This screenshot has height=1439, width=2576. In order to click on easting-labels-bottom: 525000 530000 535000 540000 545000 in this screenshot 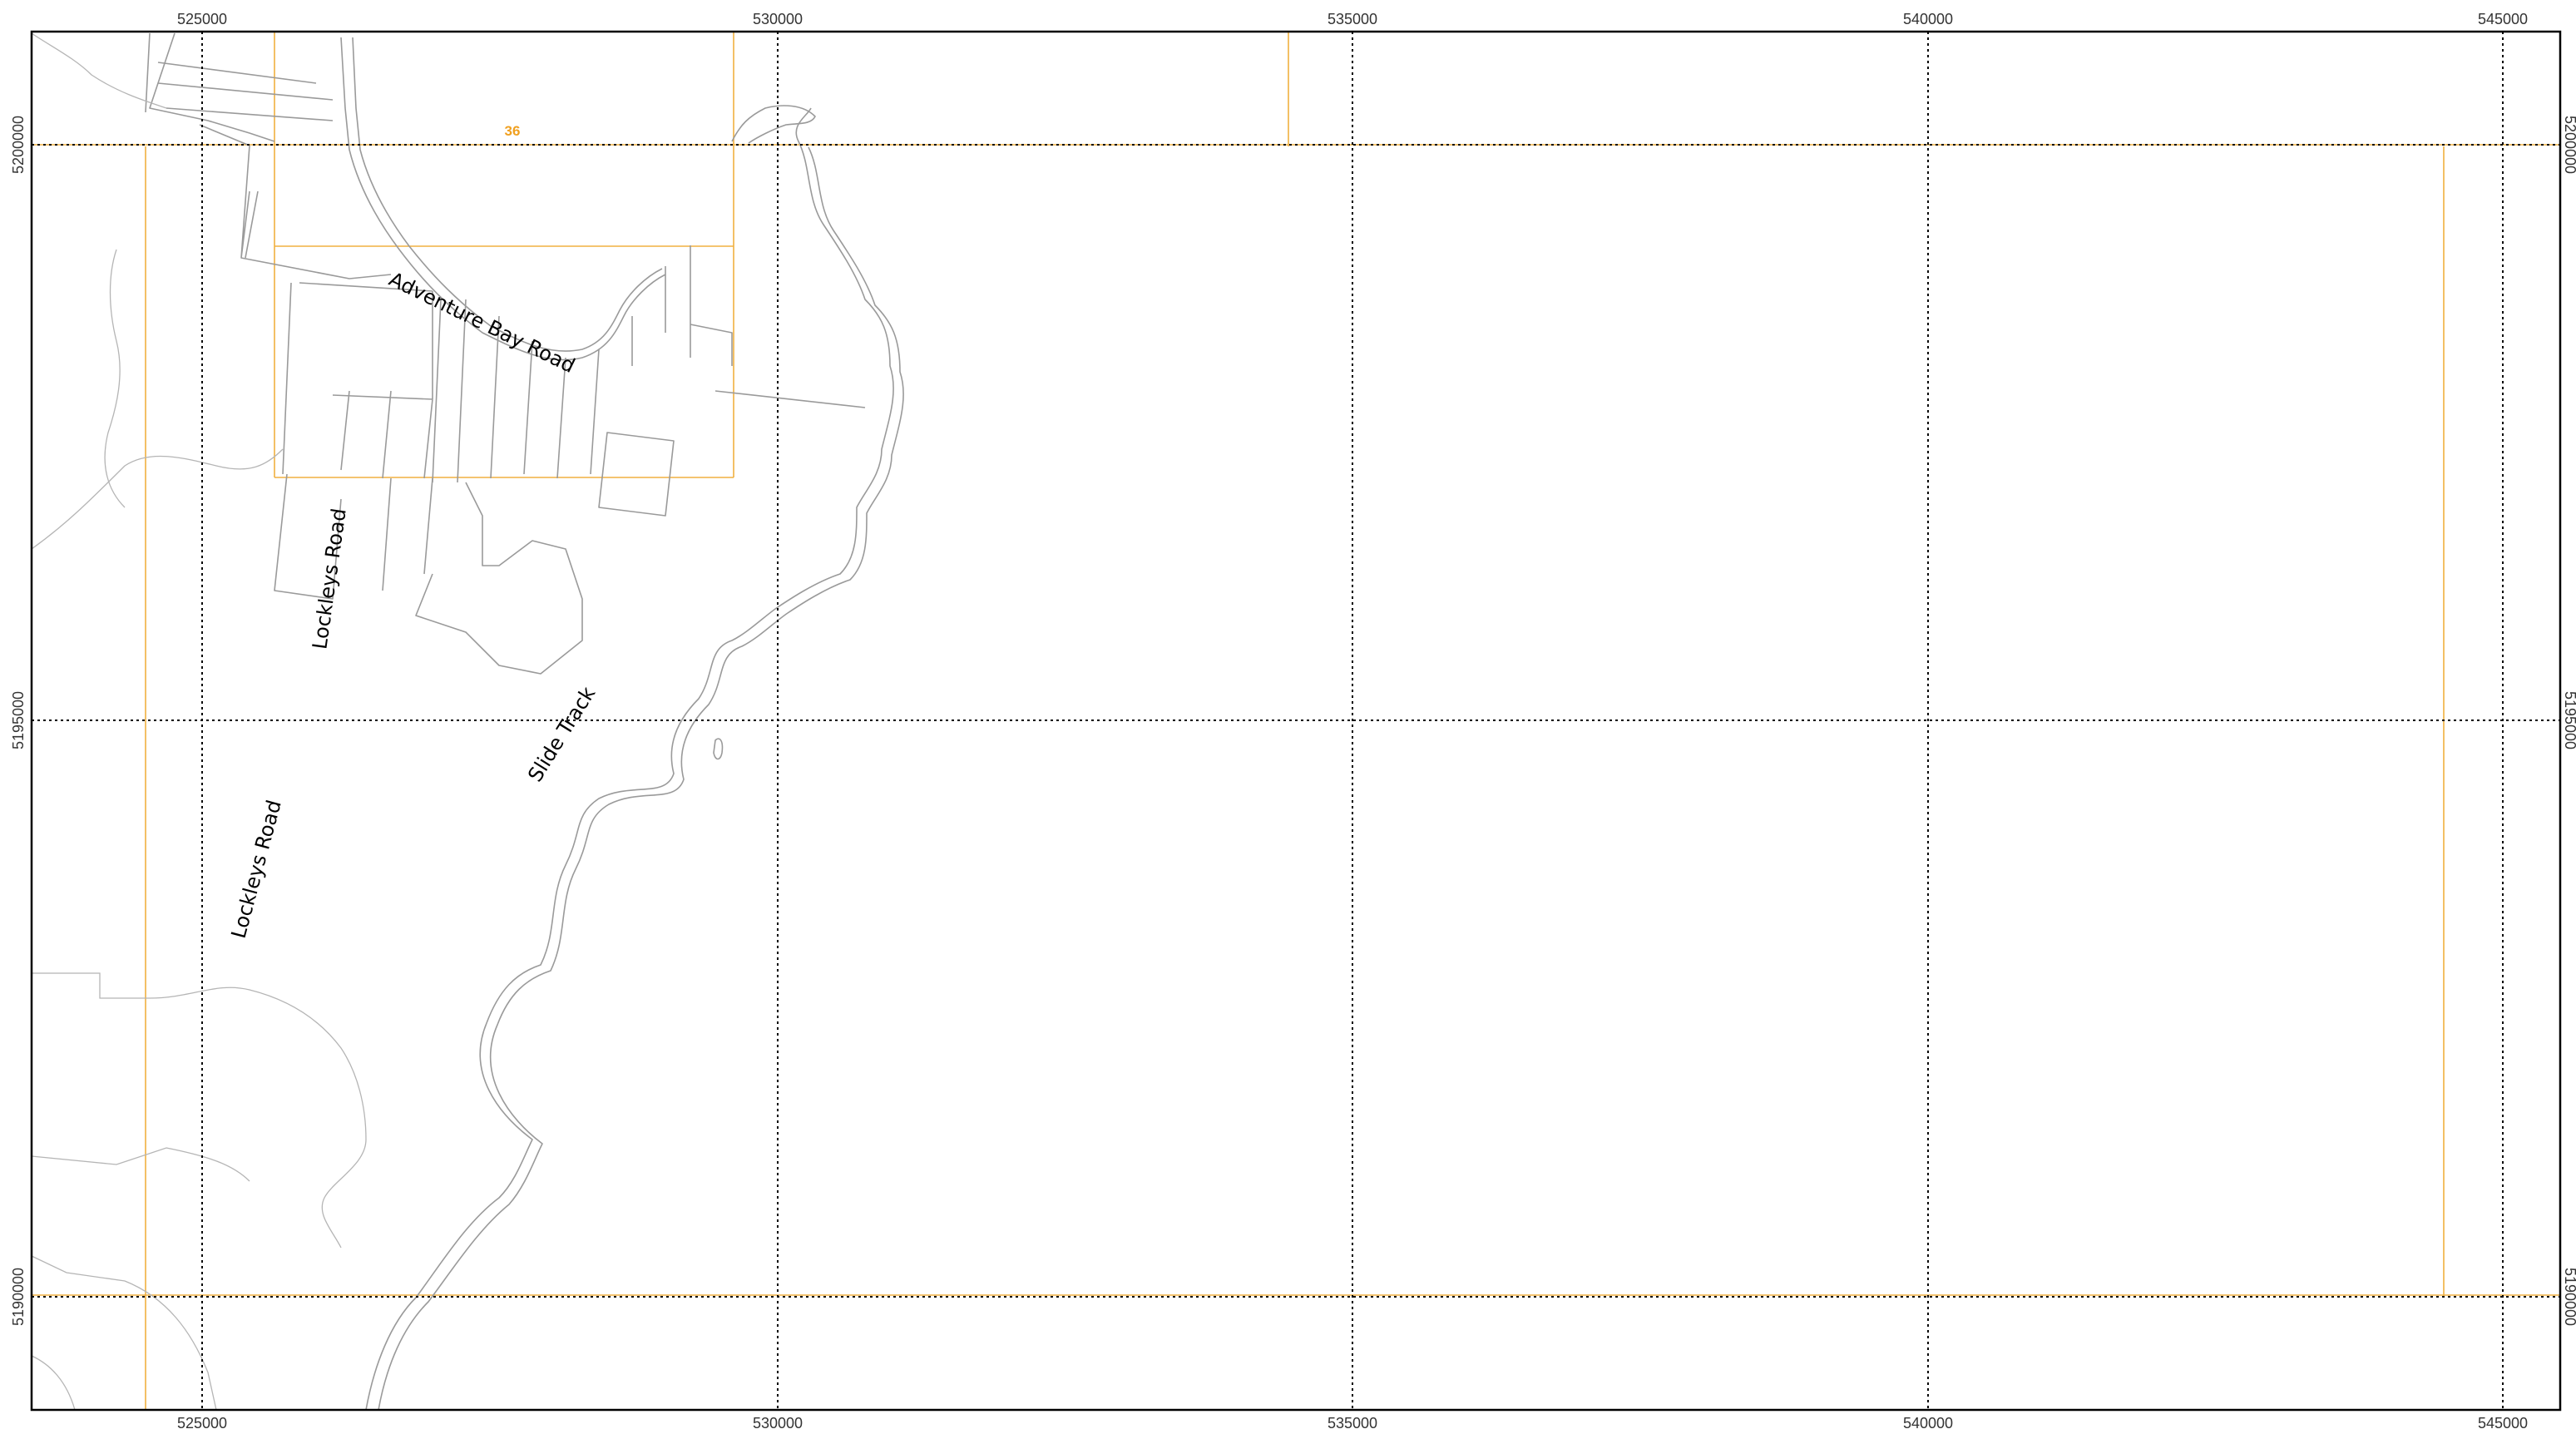, I will do `click(1352, 1423)`.